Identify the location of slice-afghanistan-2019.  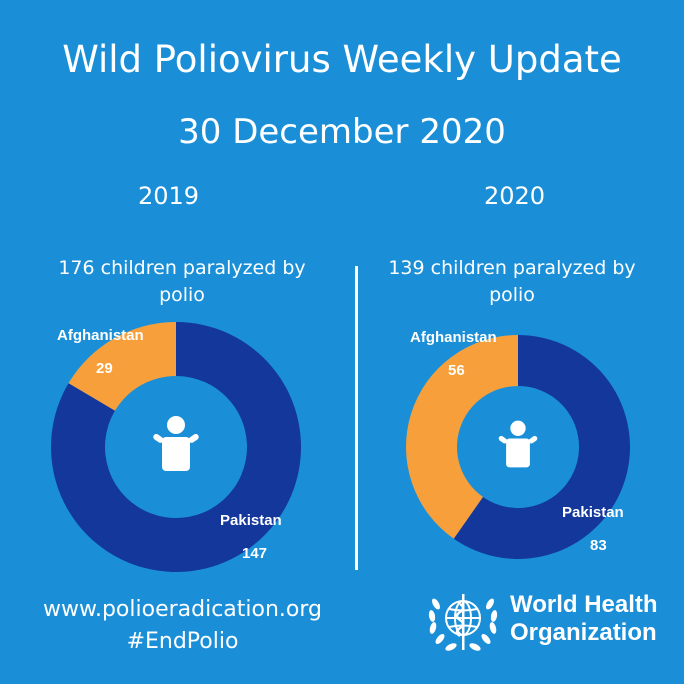
(122, 366).